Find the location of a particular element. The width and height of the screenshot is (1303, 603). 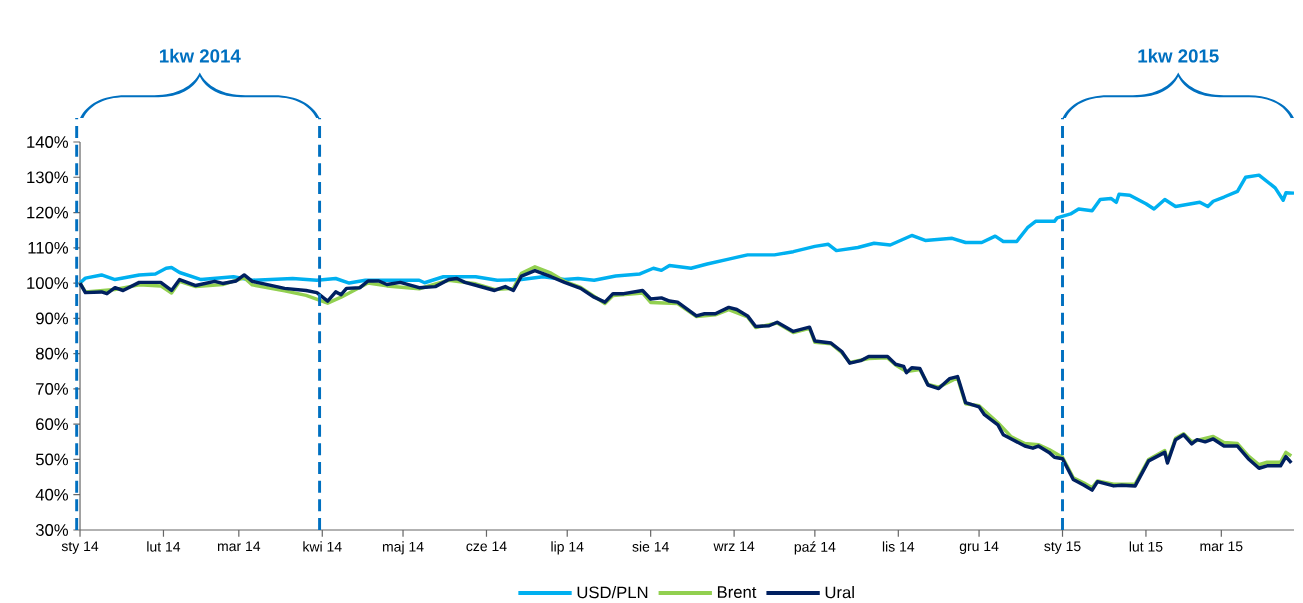

x-tick-label: mar 14 is located at coordinates (239, 546).